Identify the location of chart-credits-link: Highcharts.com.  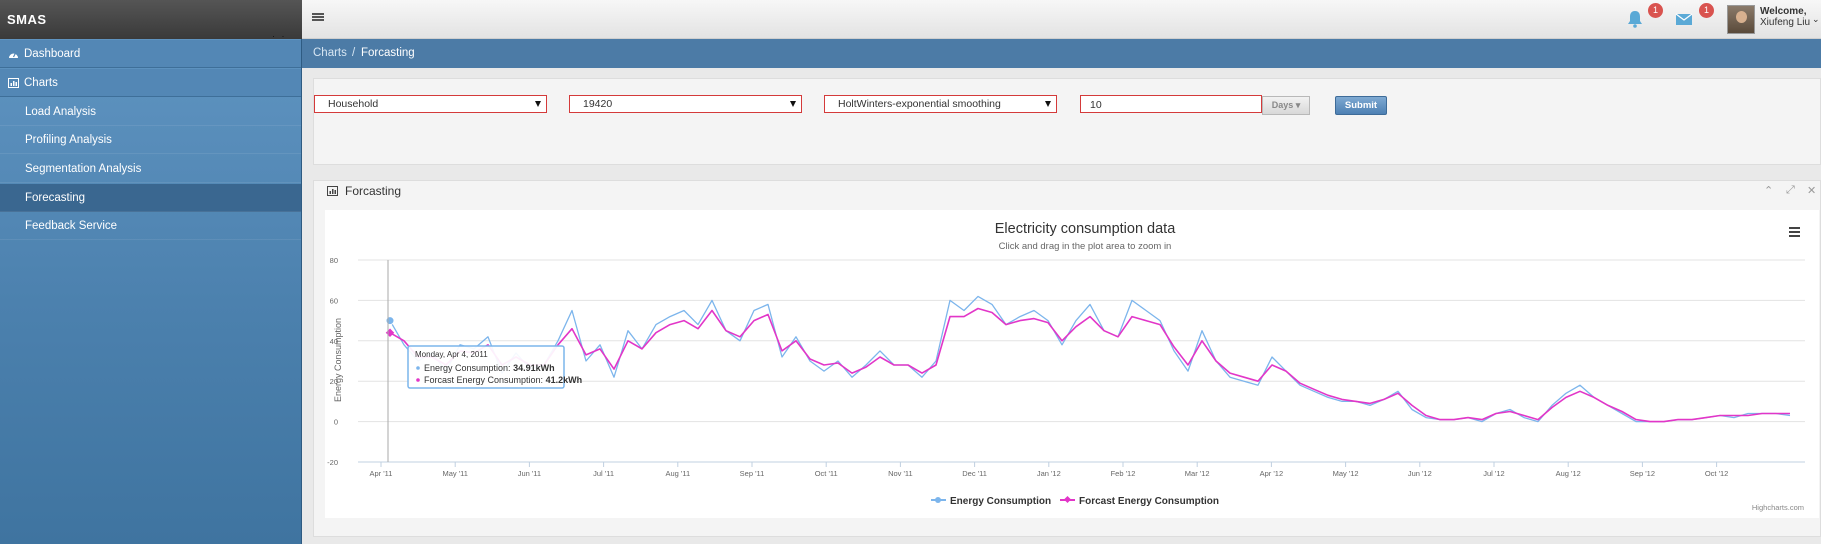
(1778, 507).